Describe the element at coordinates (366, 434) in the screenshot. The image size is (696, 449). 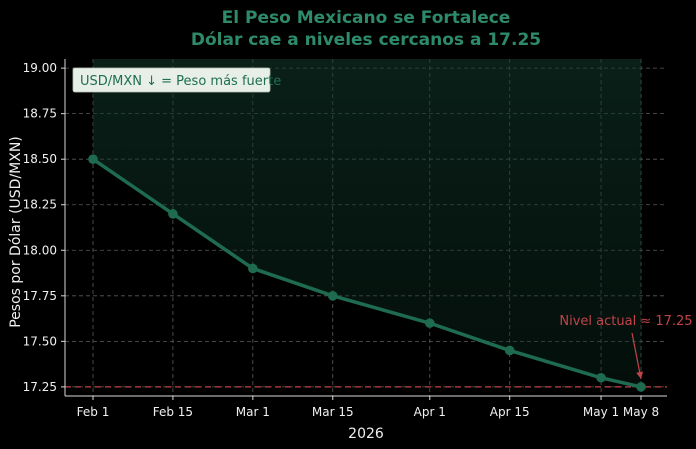
I see `x-axis-label: 2026` at that location.